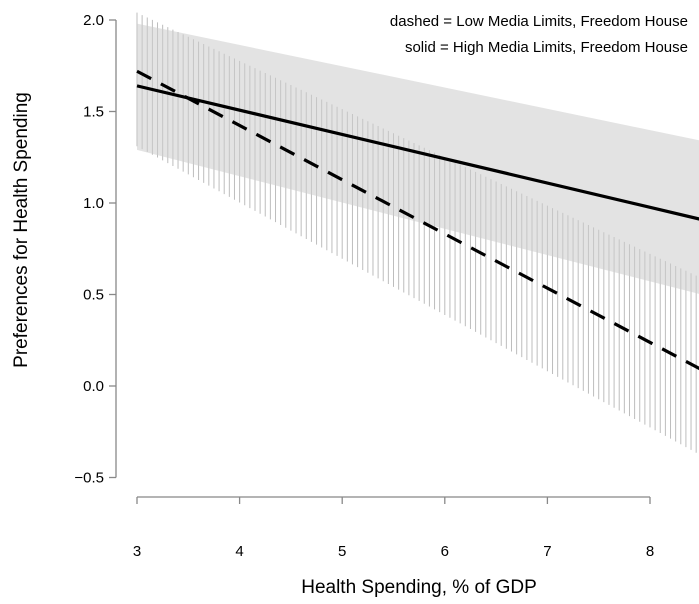 The width and height of the screenshot is (699, 604). What do you see at coordinates (539, 21) in the screenshot?
I see `legend-entry-dashed: dashed = Low Media Limits, Freedom House` at bounding box center [539, 21].